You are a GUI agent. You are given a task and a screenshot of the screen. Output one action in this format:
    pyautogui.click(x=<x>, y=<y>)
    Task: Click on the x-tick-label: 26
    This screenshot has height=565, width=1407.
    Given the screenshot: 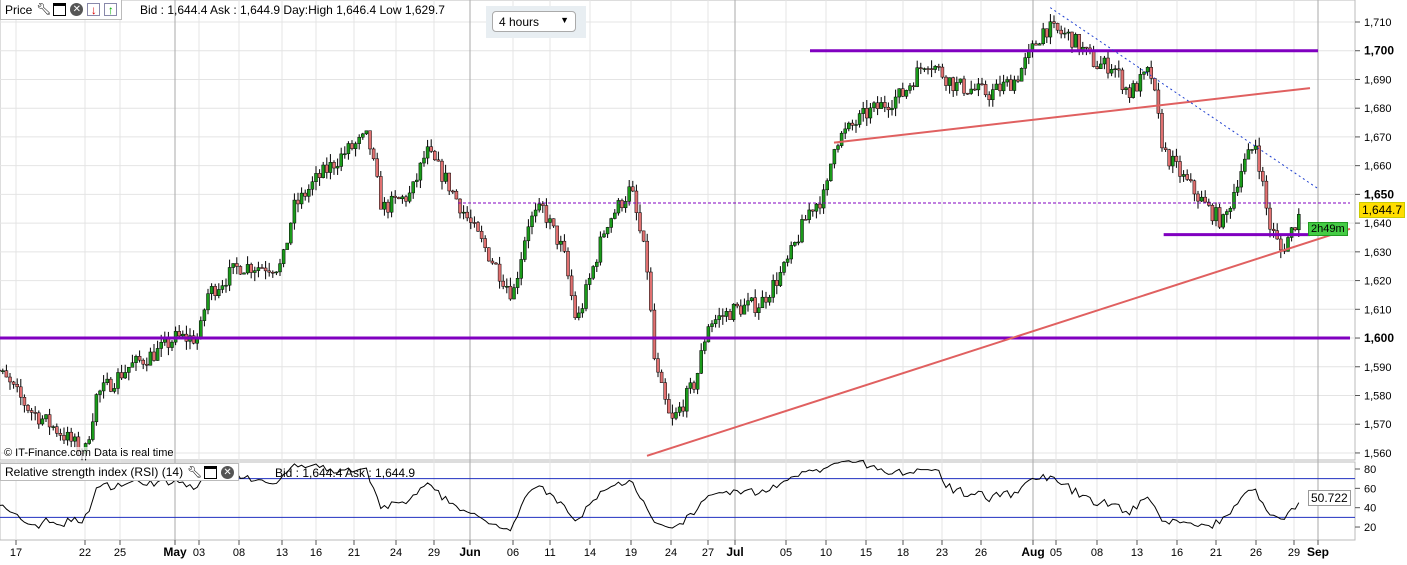 What is the action you would take?
    pyautogui.click(x=1256, y=553)
    